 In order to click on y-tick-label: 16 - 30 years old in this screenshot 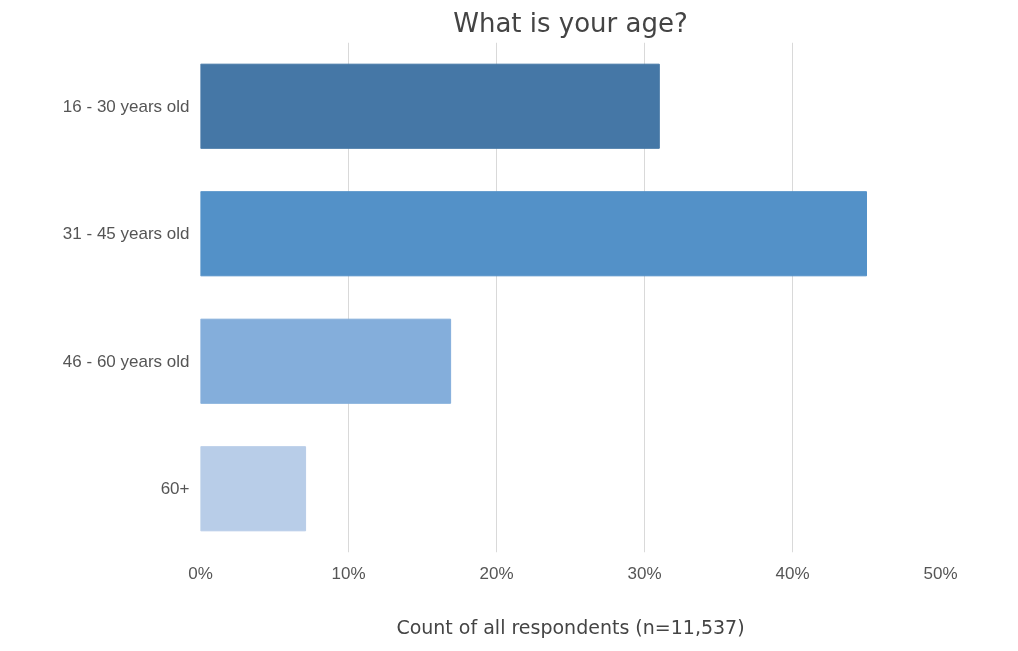, I will do `click(126, 106)`.